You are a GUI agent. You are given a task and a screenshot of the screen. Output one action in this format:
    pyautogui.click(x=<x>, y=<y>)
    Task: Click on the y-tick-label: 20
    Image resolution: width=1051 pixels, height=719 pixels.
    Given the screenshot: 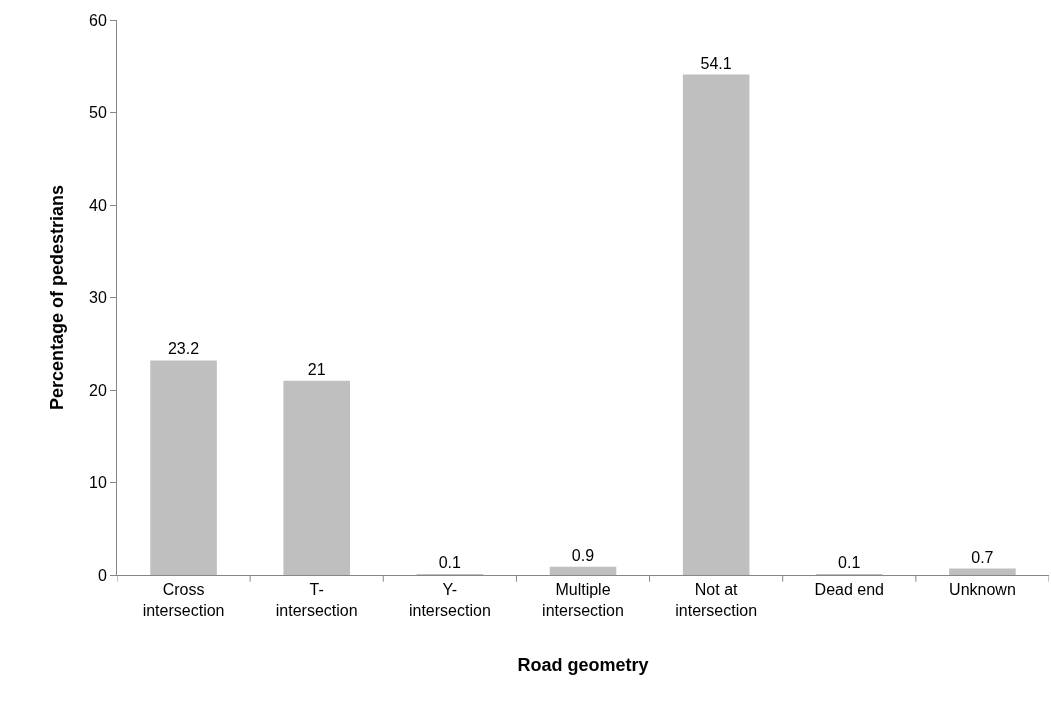 What is the action you would take?
    pyautogui.click(x=98, y=390)
    